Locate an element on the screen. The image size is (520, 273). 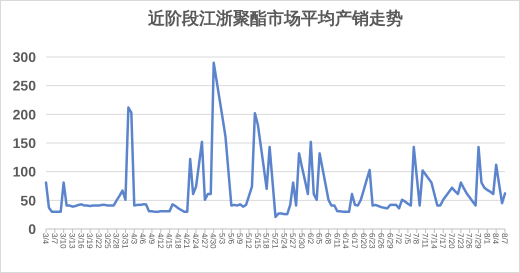
x-tick-label: 7/2 is located at coordinates (399, 239).